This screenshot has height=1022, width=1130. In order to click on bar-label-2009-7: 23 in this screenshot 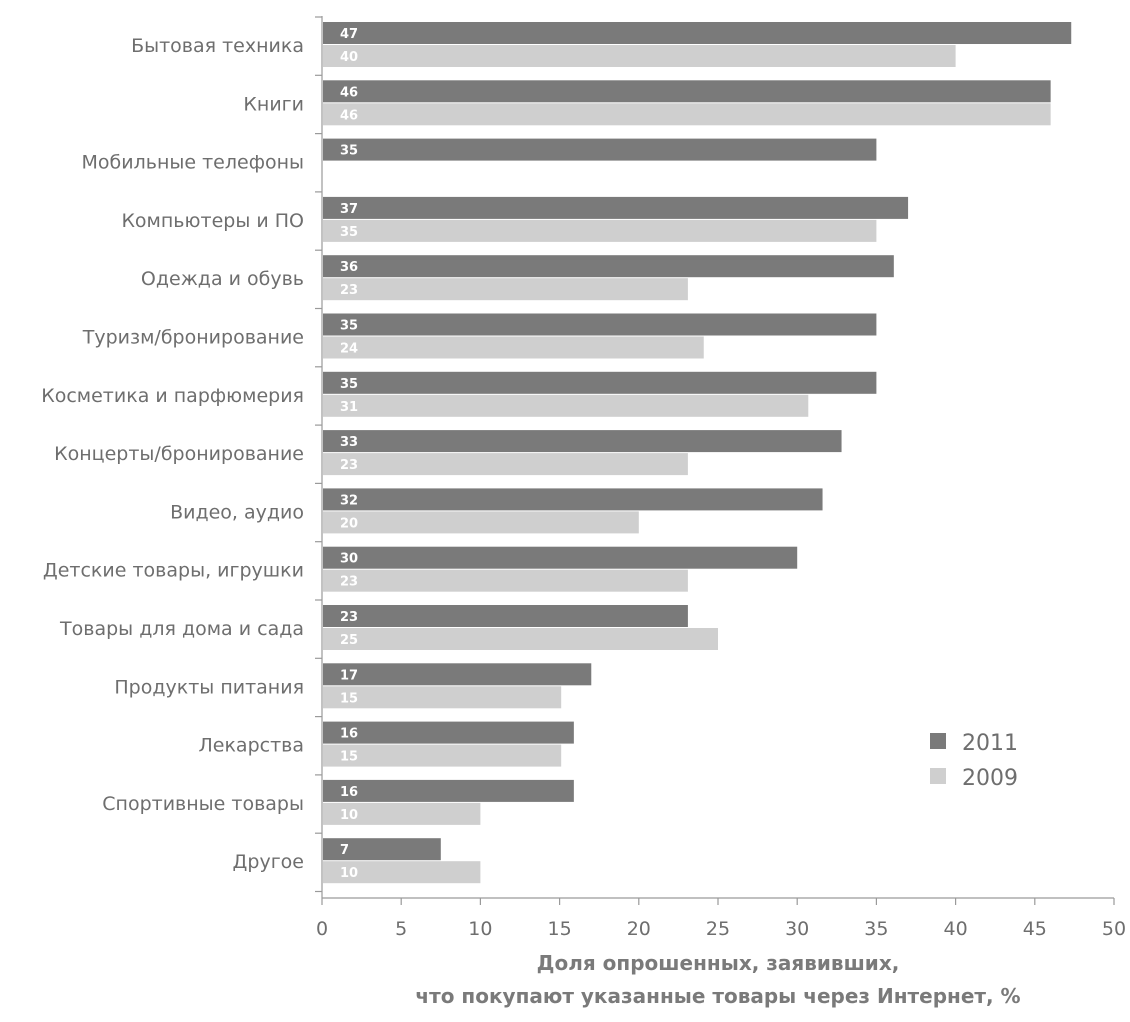, I will do `click(349, 465)`.